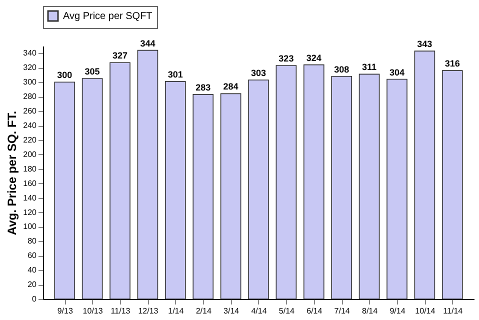  Describe the element at coordinates (33, 241) in the screenshot. I see `y-tick-label: 80` at that location.